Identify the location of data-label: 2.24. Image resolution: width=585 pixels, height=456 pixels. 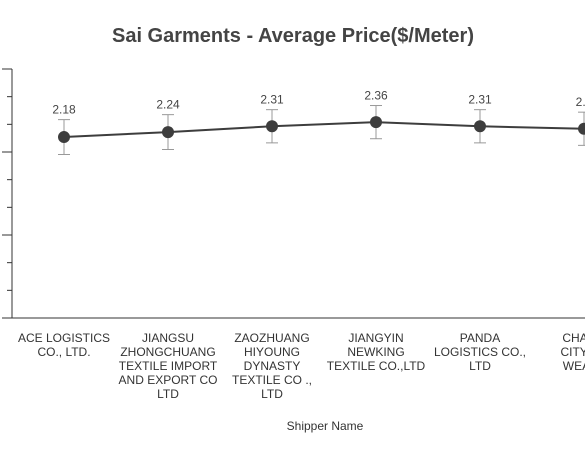
(168, 105).